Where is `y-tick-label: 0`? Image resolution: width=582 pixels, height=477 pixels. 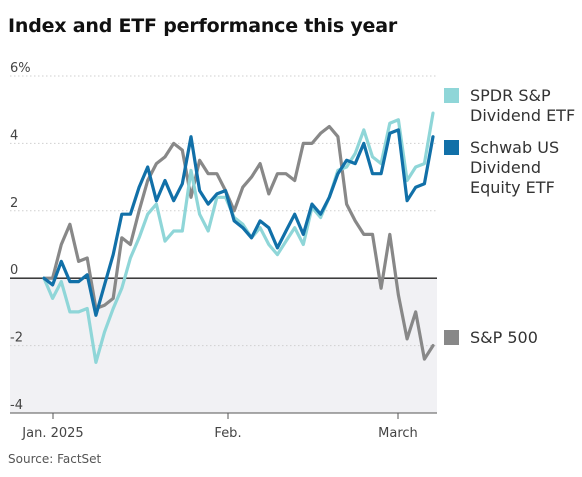 y-tick-label: 0 is located at coordinates (14, 270).